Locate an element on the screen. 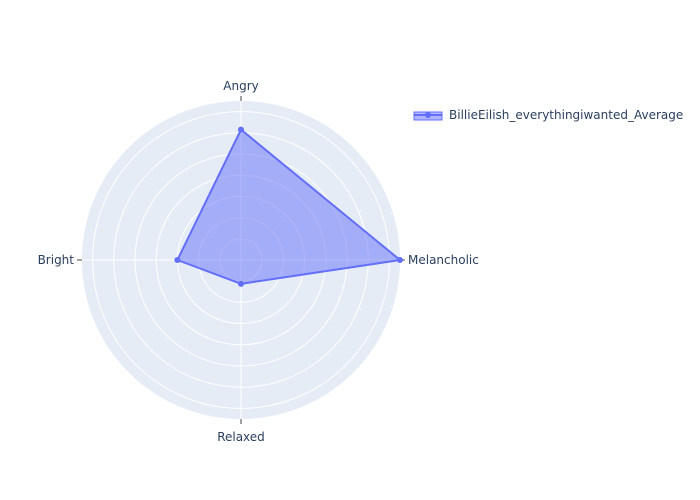 This screenshot has height=500, width=700. legend: BillieEilish_everythingiwanted_Average is located at coordinates (548, 115).